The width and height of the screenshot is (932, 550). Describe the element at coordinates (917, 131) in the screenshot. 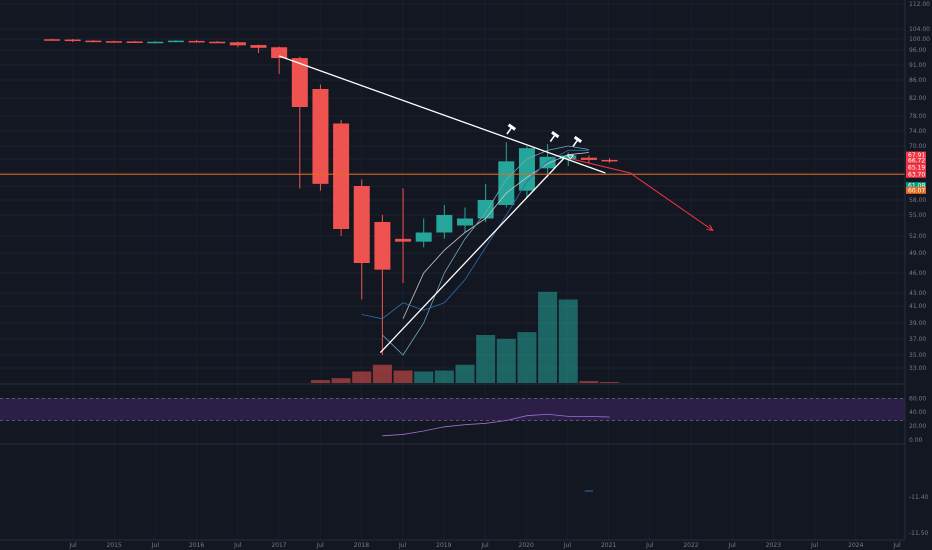

I see `price-tick-label: 74.00` at that location.